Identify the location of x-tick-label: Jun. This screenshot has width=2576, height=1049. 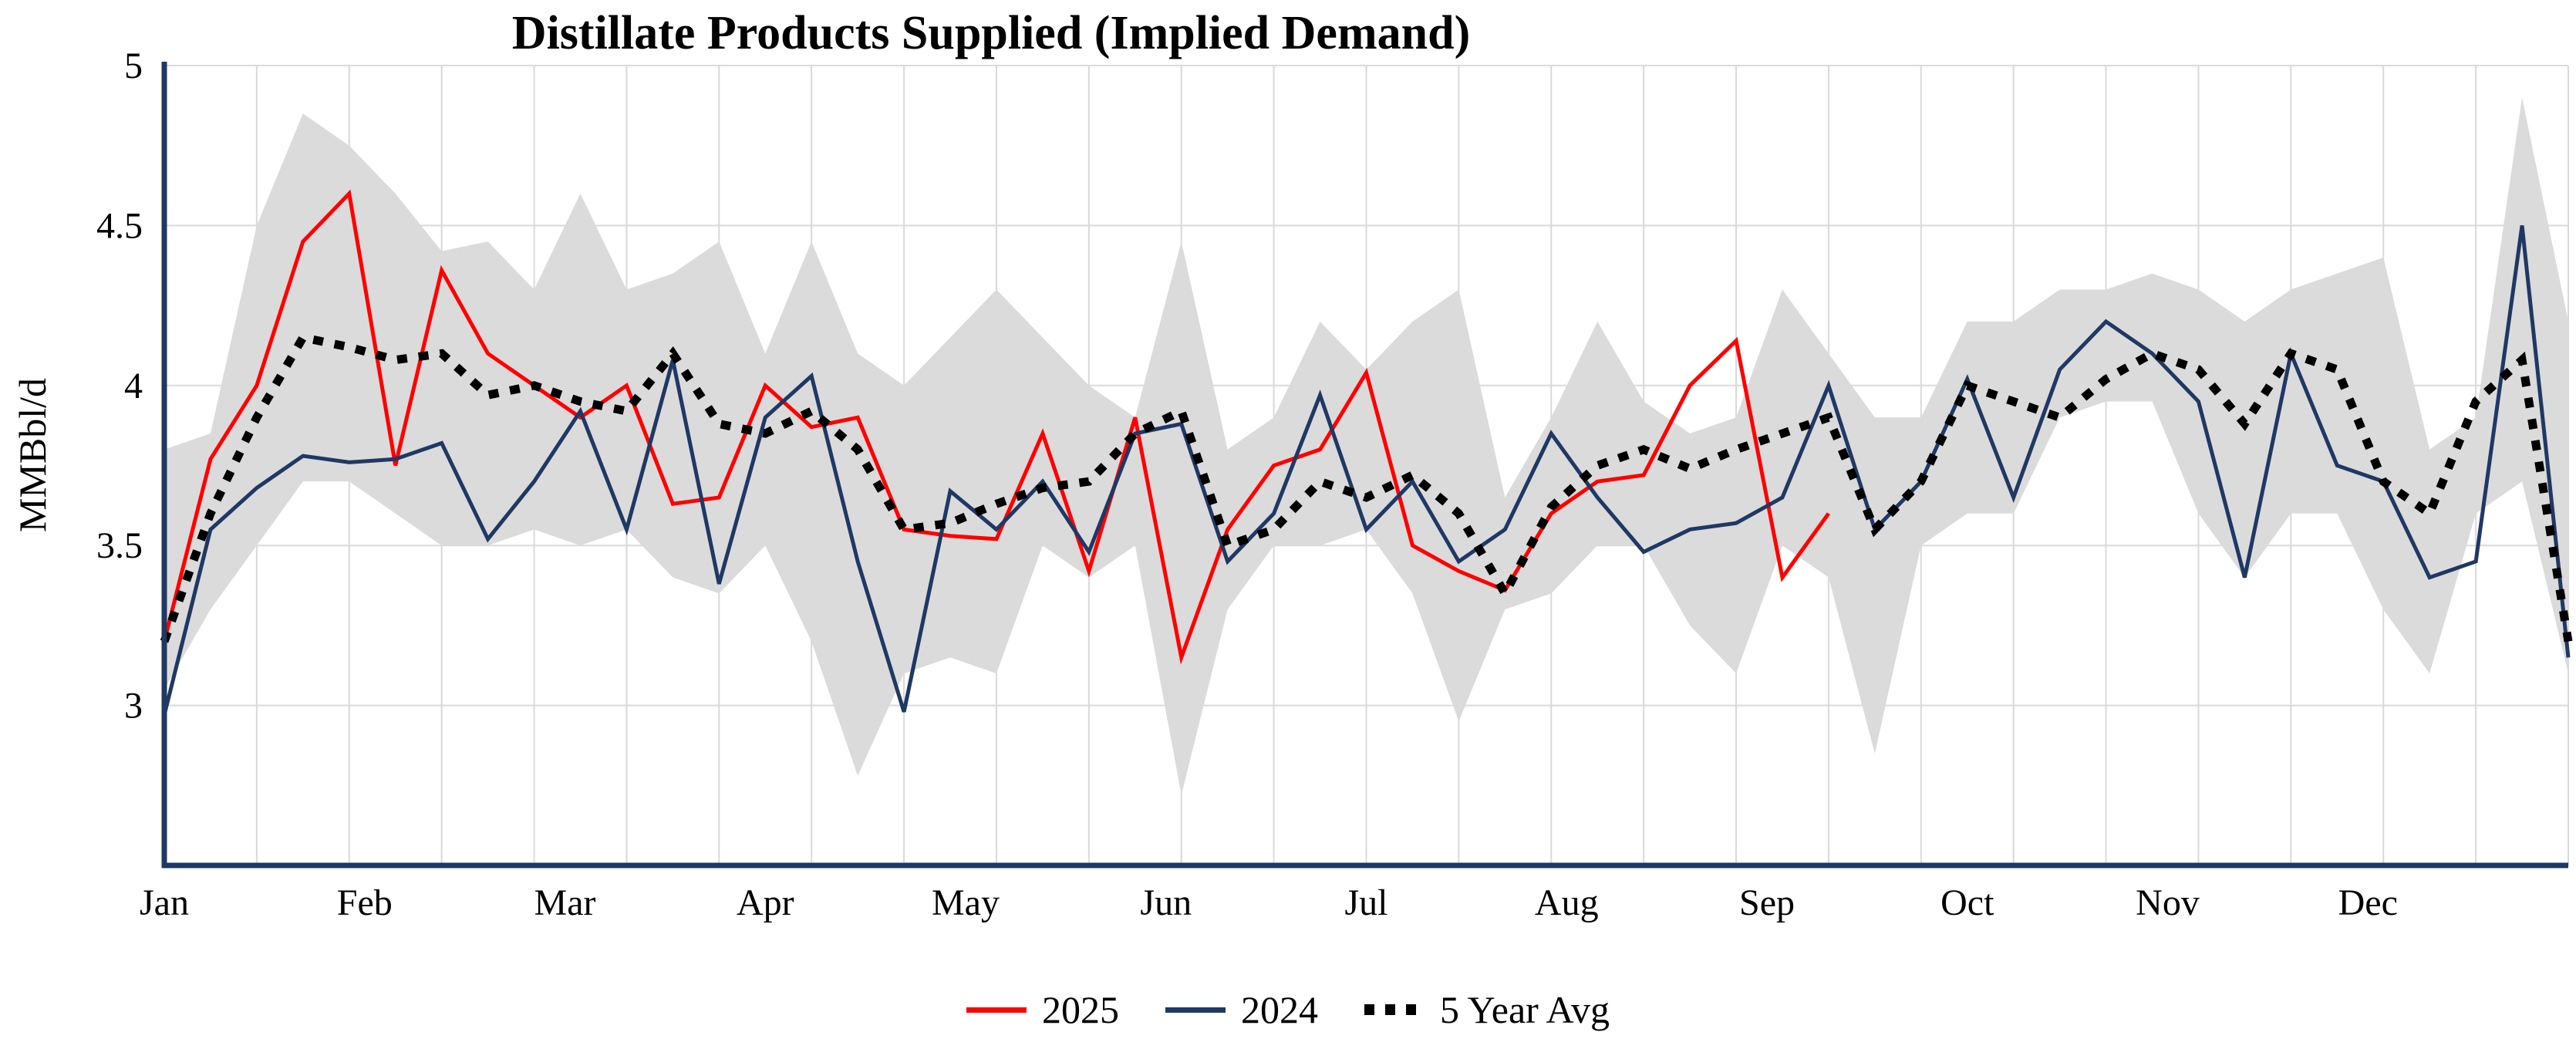
(1166, 902).